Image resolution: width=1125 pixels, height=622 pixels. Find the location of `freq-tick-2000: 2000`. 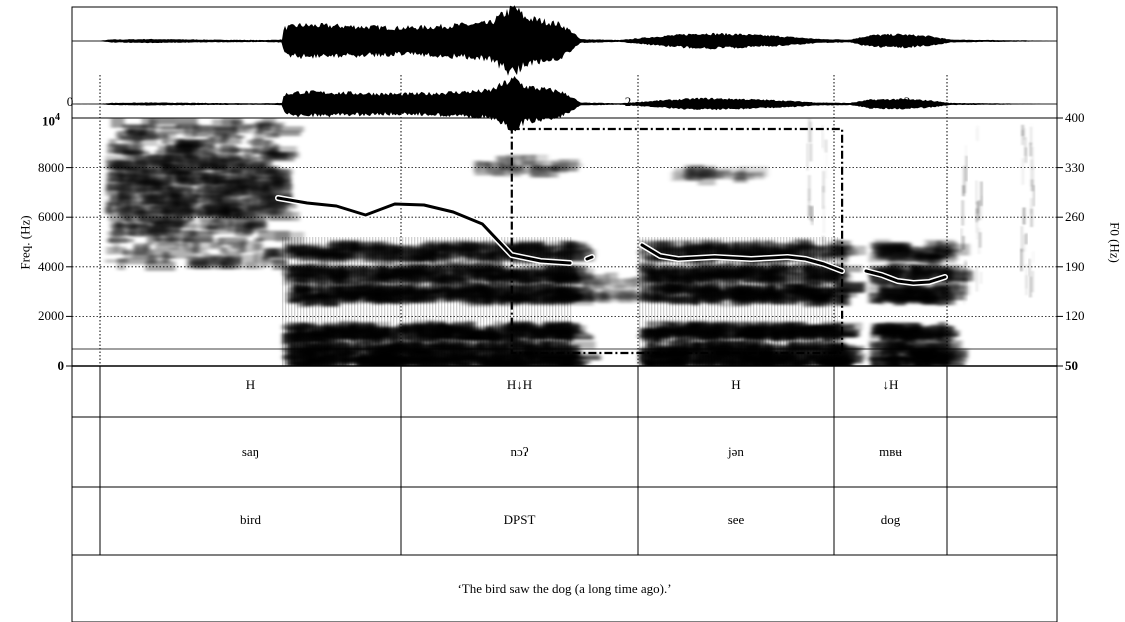

freq-tick-2000: 2000 is located at coordinates (51, 316).